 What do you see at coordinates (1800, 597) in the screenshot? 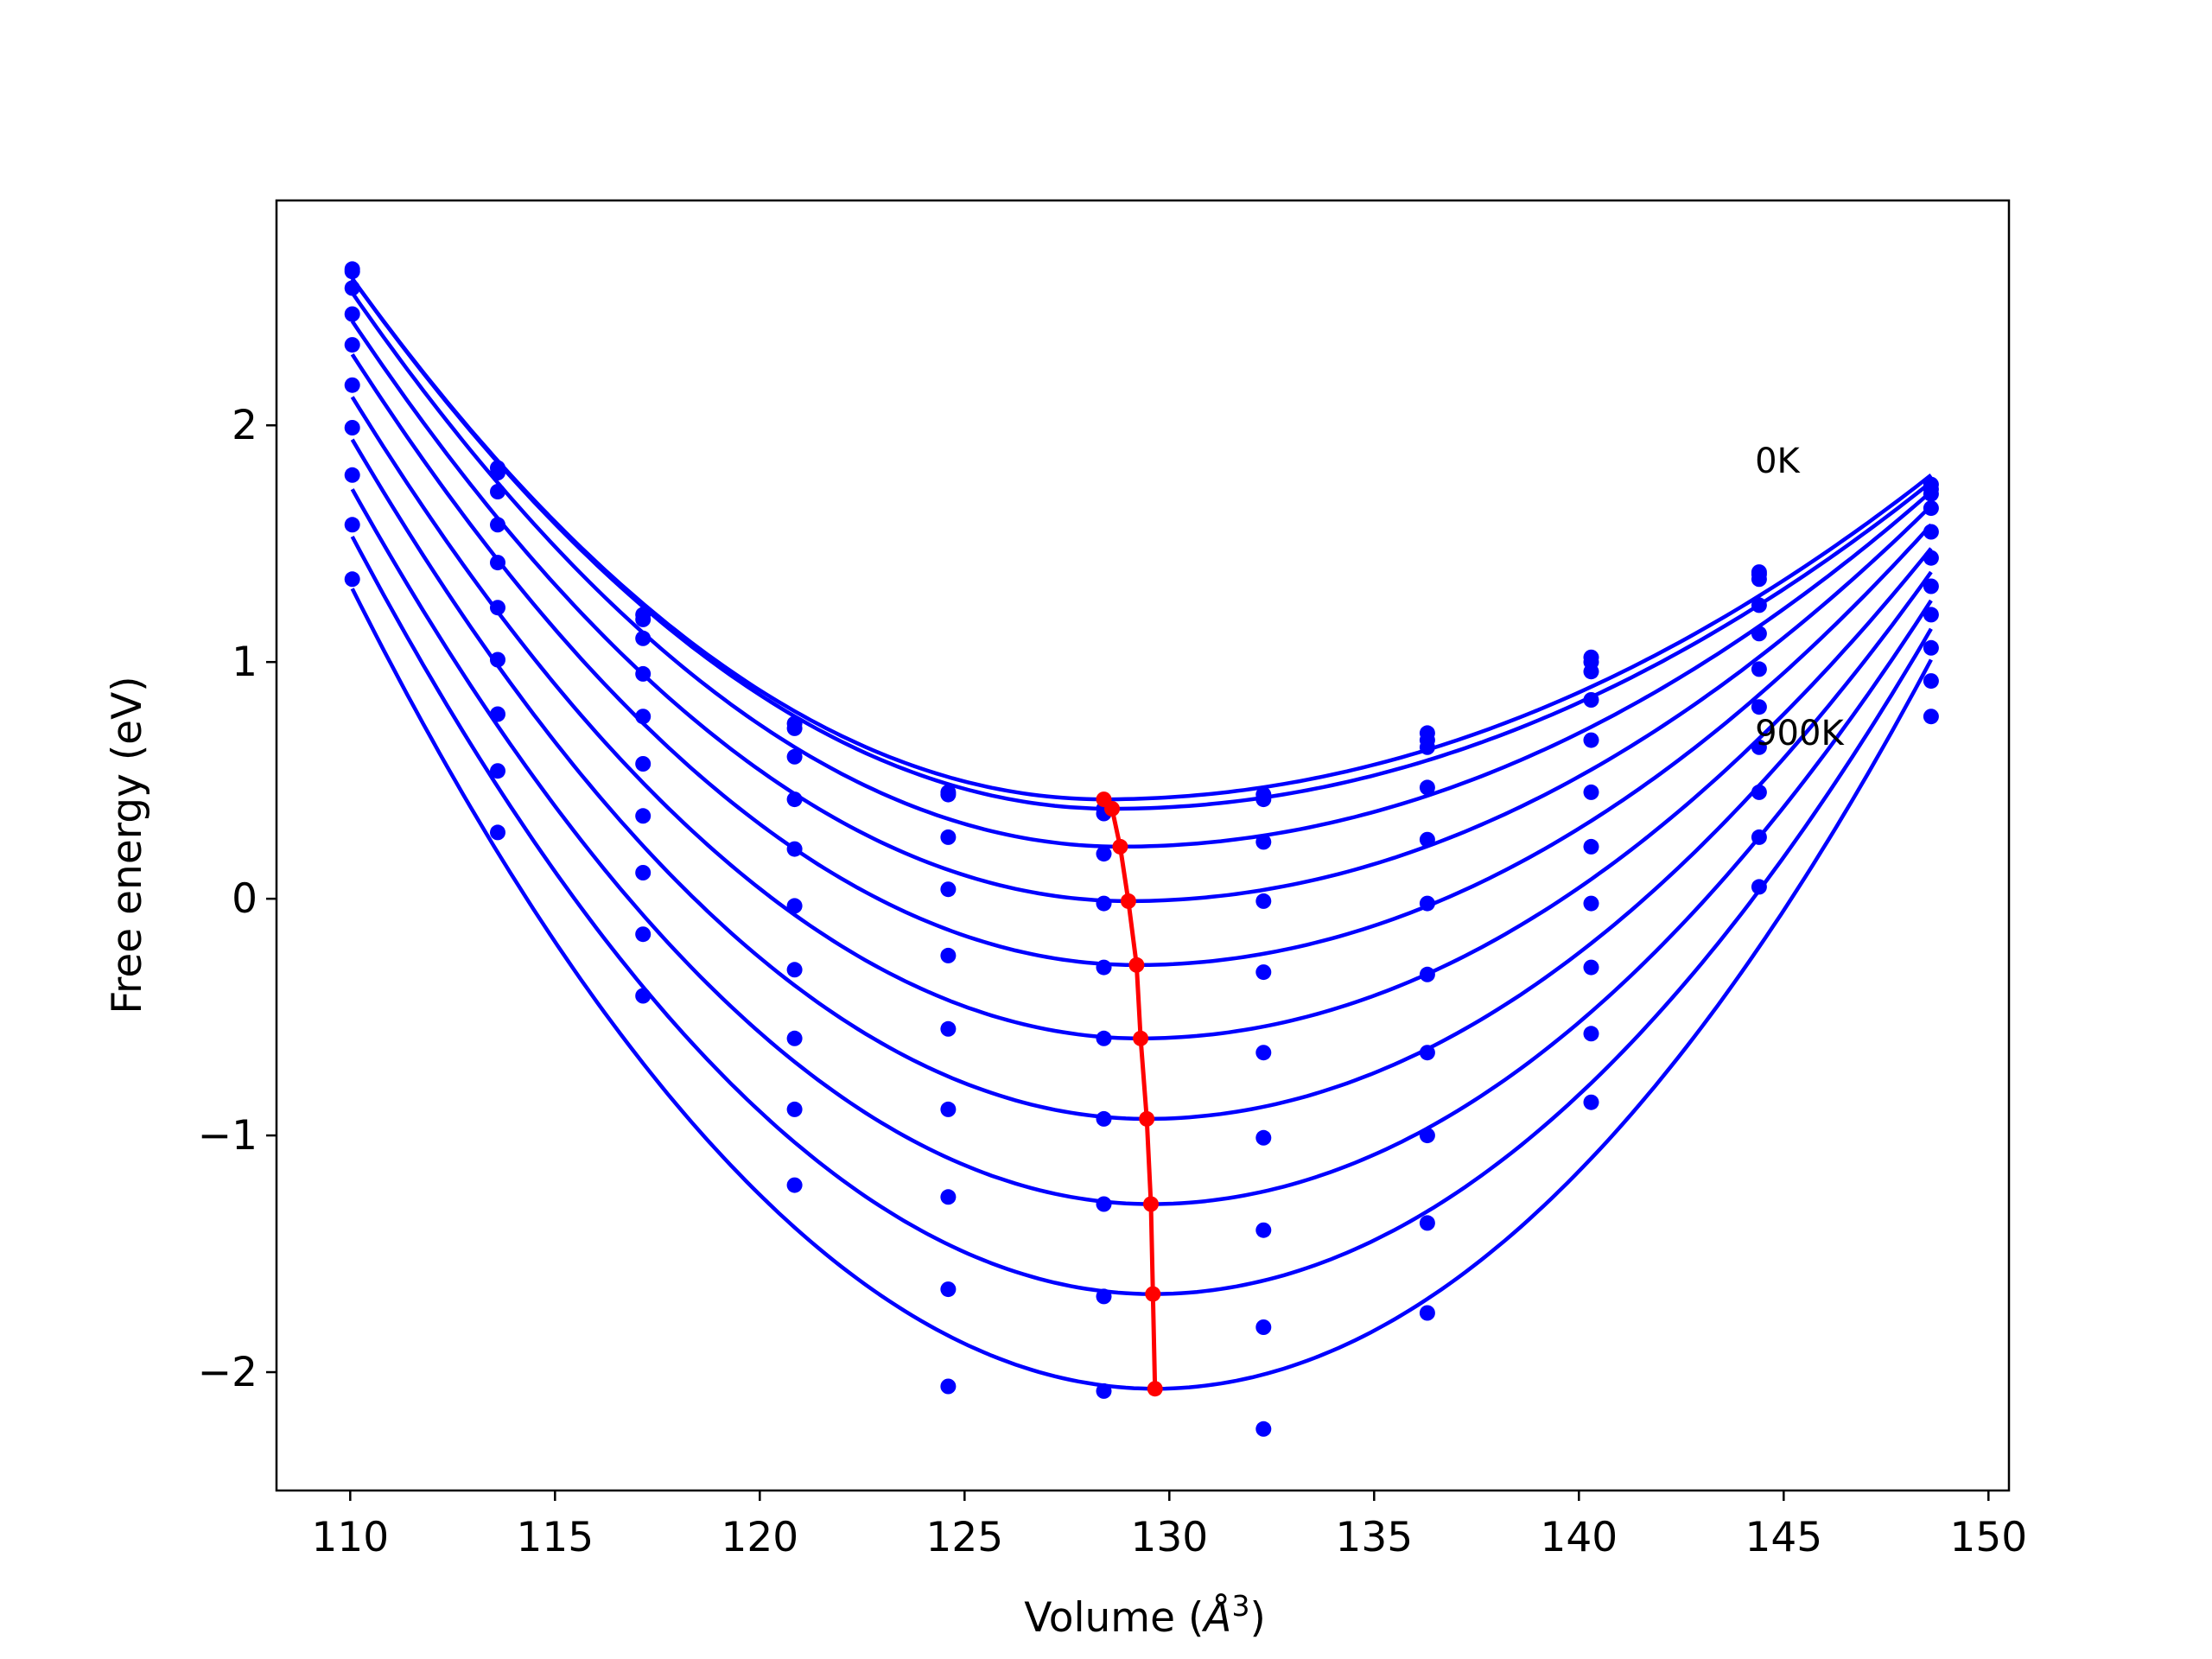
I see `annotations: 0K 900K` at bounding box center [1800, 597].